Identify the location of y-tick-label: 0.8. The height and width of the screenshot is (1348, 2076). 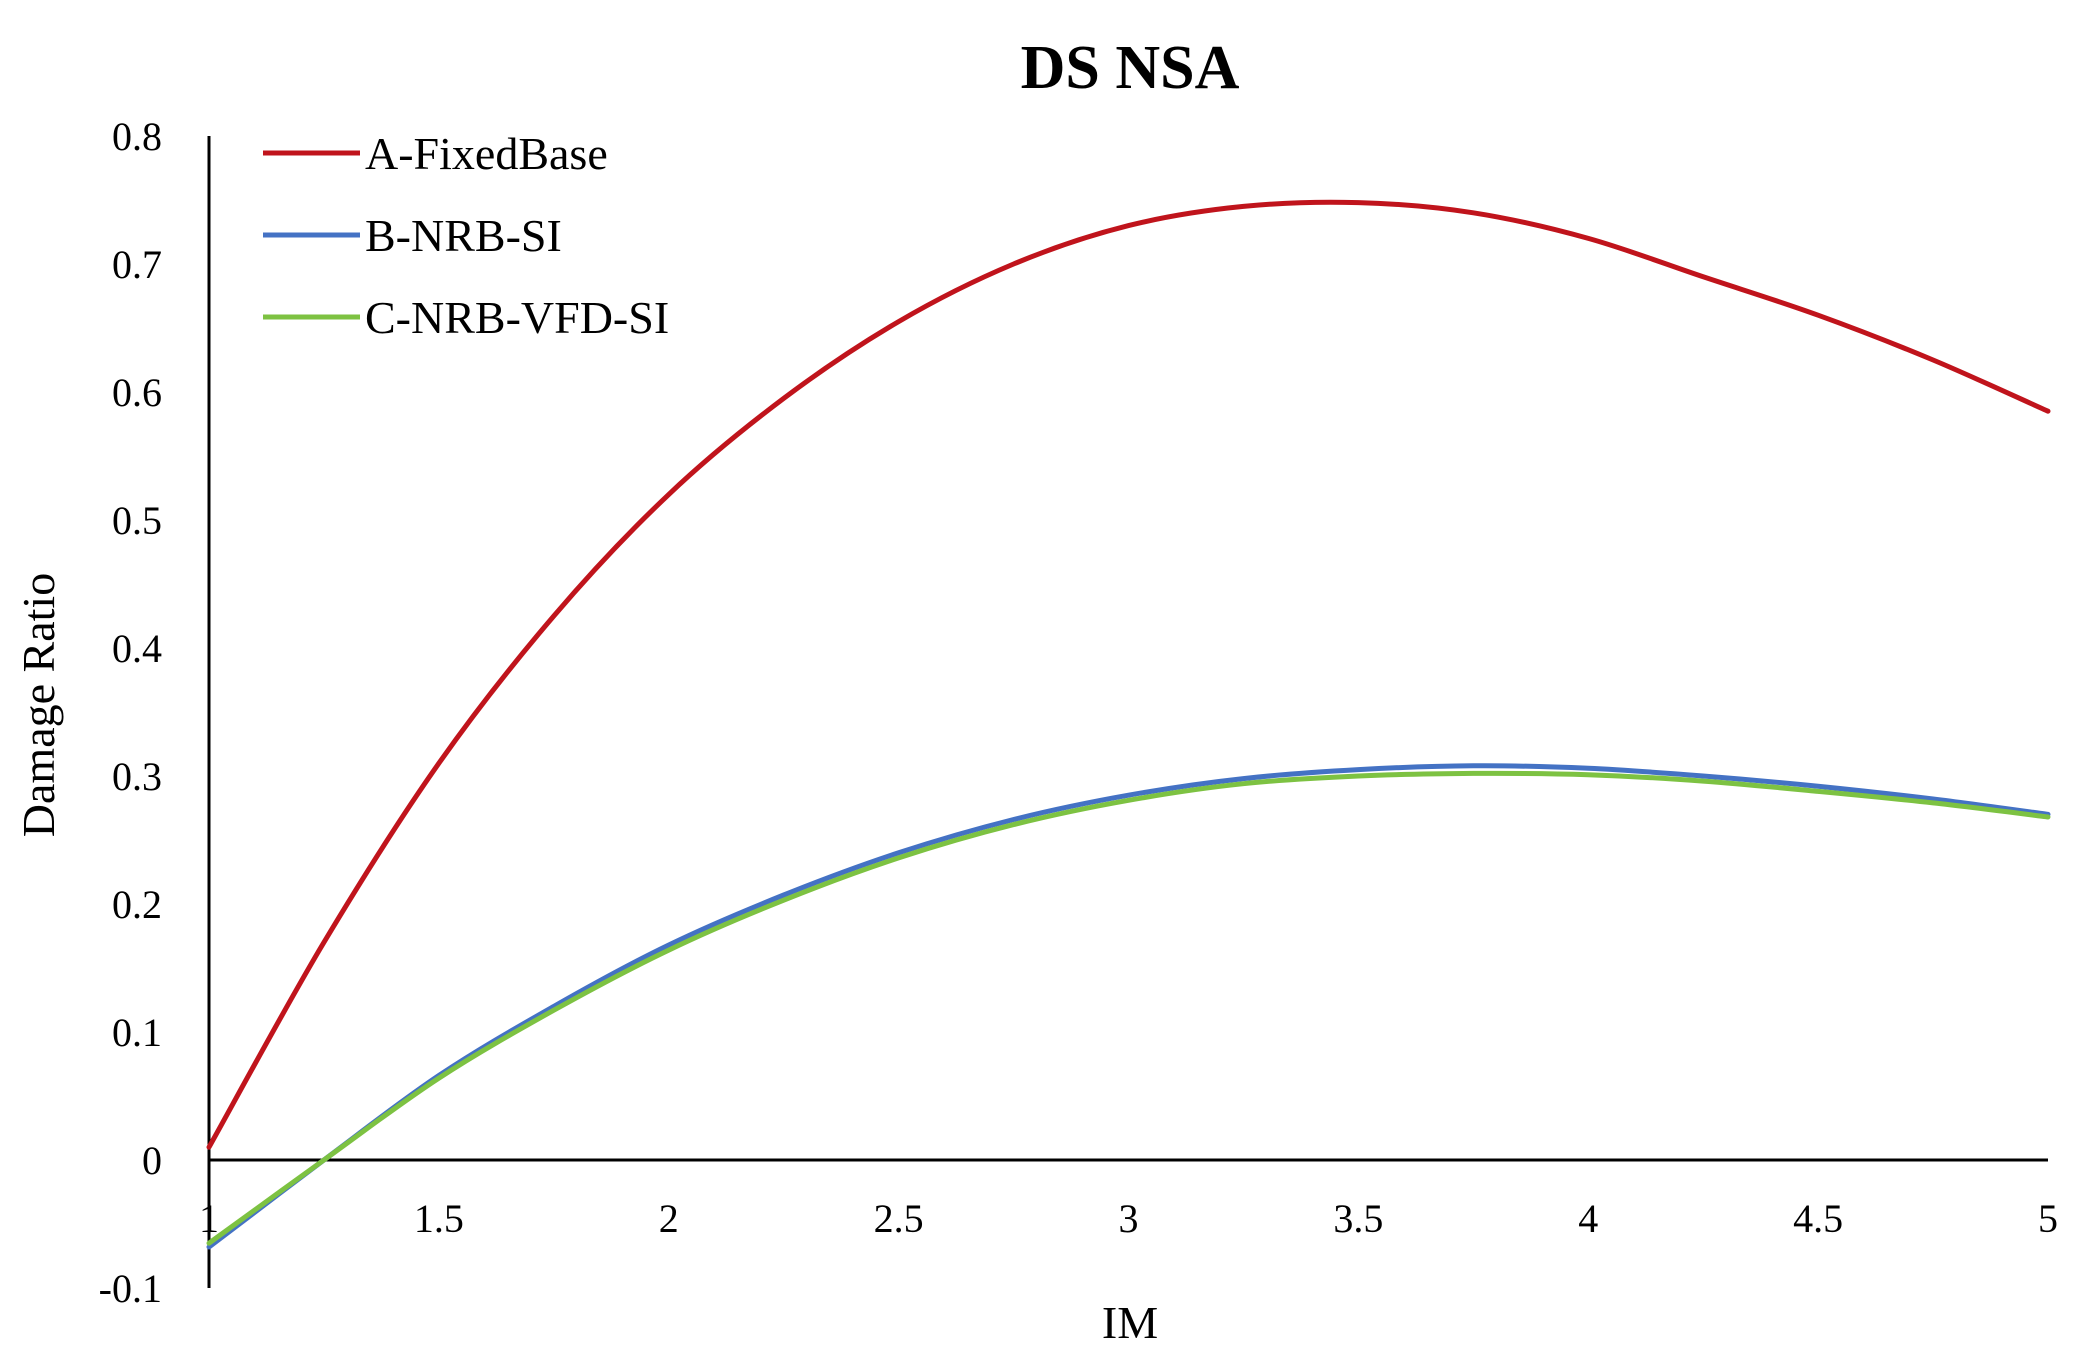
(137, 136).